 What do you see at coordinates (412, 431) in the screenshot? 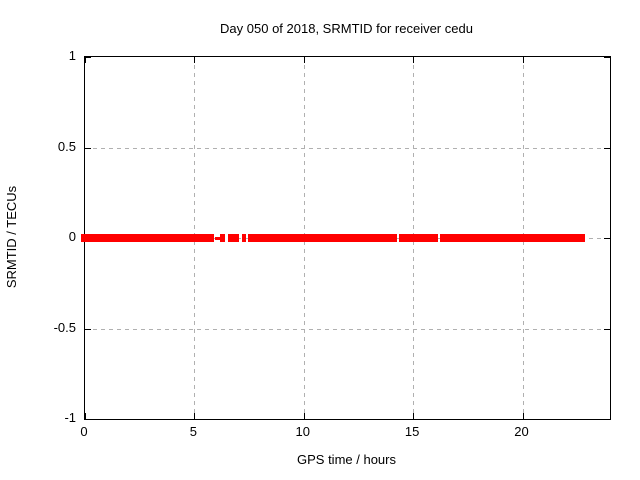
I see `x-tick-label-15: 15` at bounding box center [412, 431].